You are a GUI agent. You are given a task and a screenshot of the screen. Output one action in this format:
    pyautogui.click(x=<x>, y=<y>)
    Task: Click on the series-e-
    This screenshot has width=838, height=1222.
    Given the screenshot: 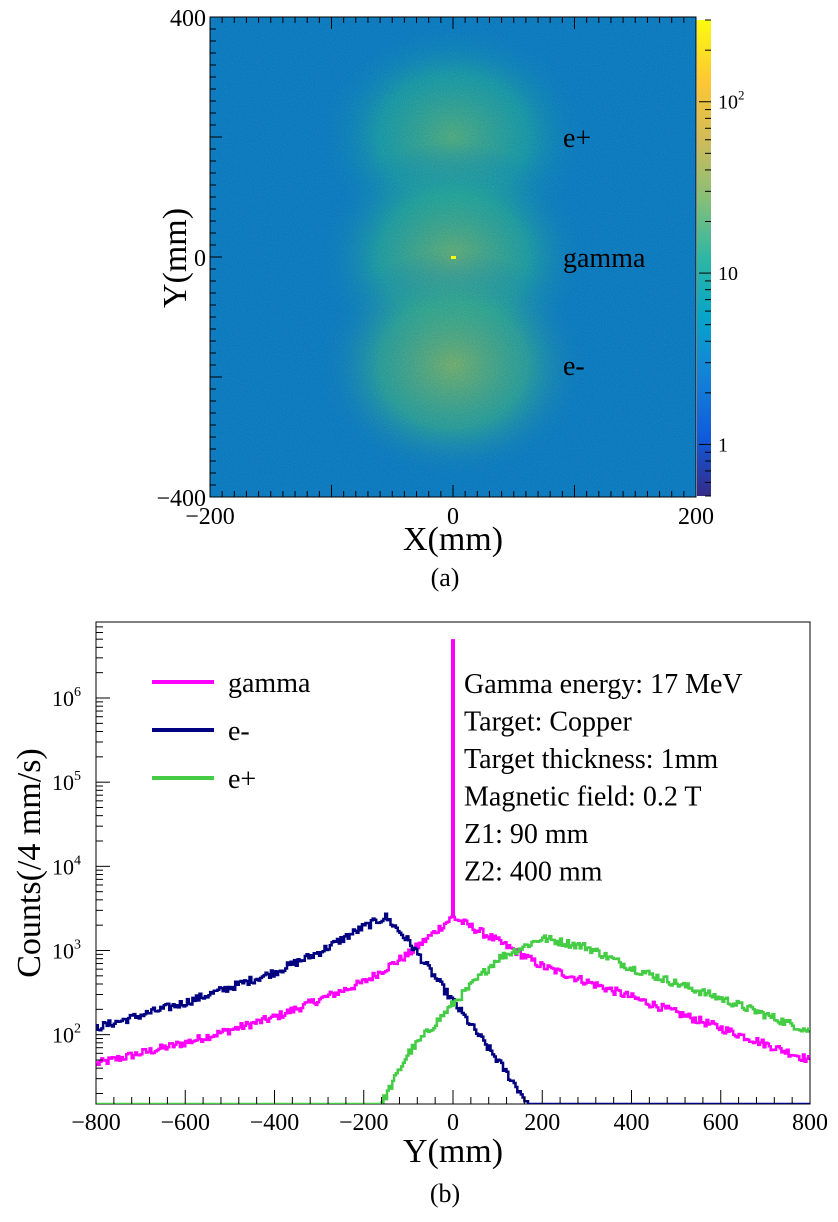 What is the action you would take?
    pyautogui.click(x=453, y=1008)
    